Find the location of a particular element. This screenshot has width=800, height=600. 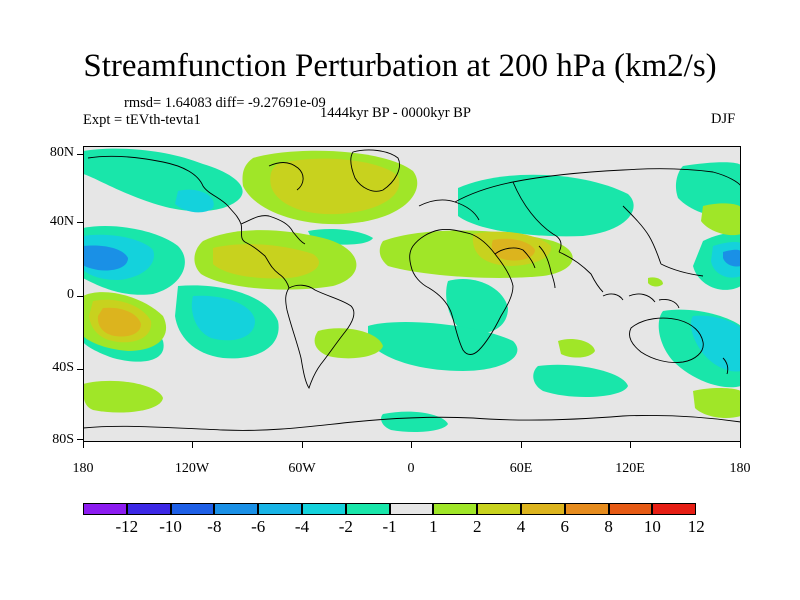

colorbar-label: -2 is located at coordinates (345, 526).